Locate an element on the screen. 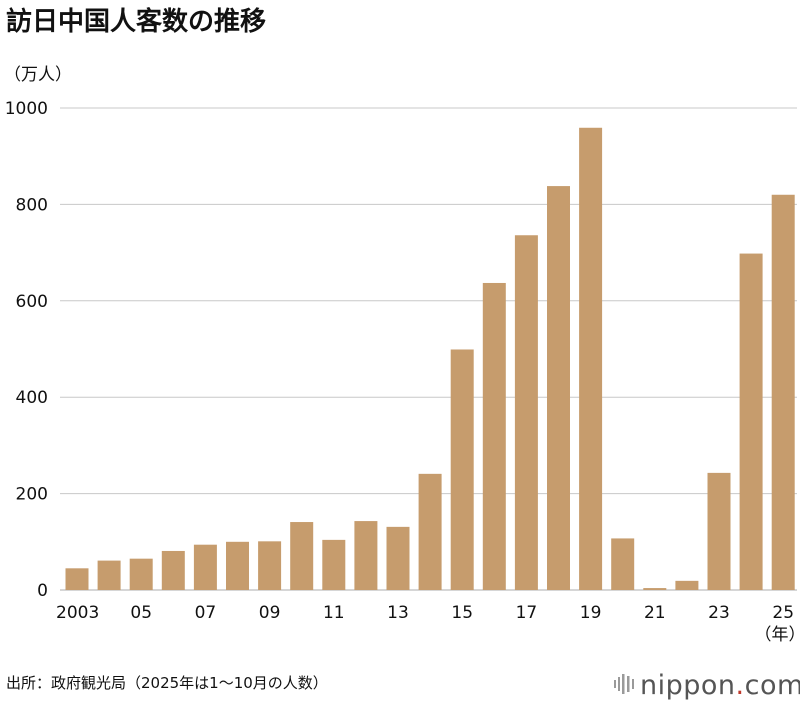  y-tick-label-200: 200 is located at coordinates (32, 495).